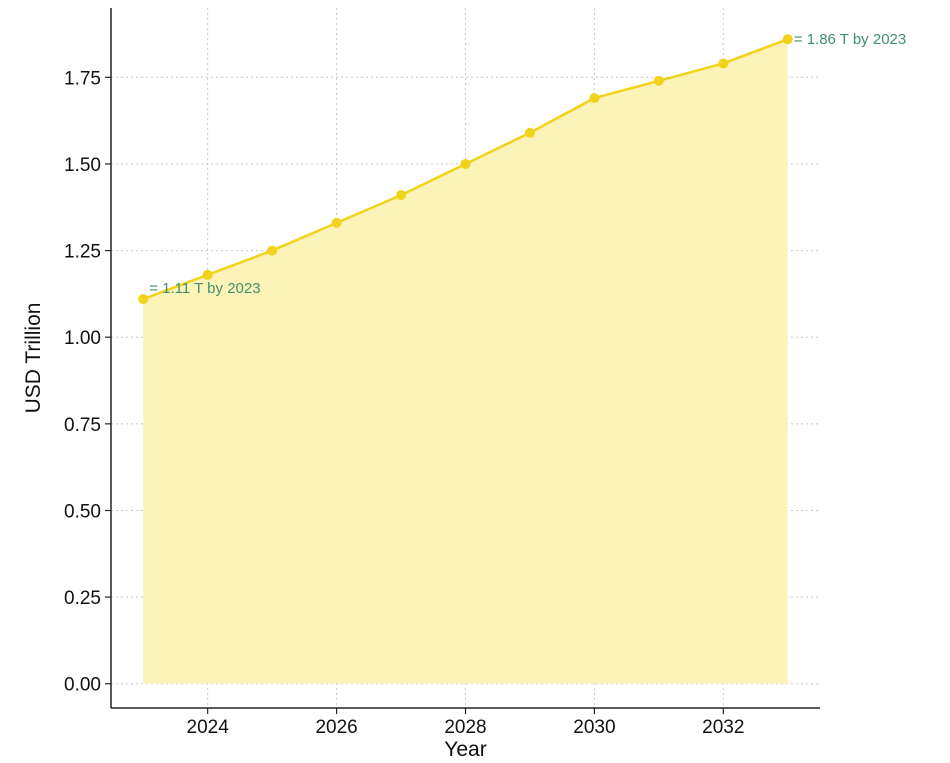  I want to click on x-tick-label: 2026, so click(336, 727).